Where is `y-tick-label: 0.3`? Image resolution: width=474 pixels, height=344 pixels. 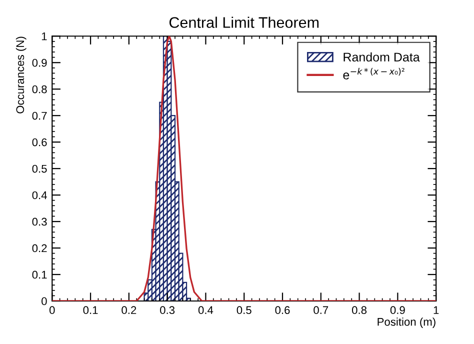 y-tick-label: 0.3 is located at coordinates (39, 222).